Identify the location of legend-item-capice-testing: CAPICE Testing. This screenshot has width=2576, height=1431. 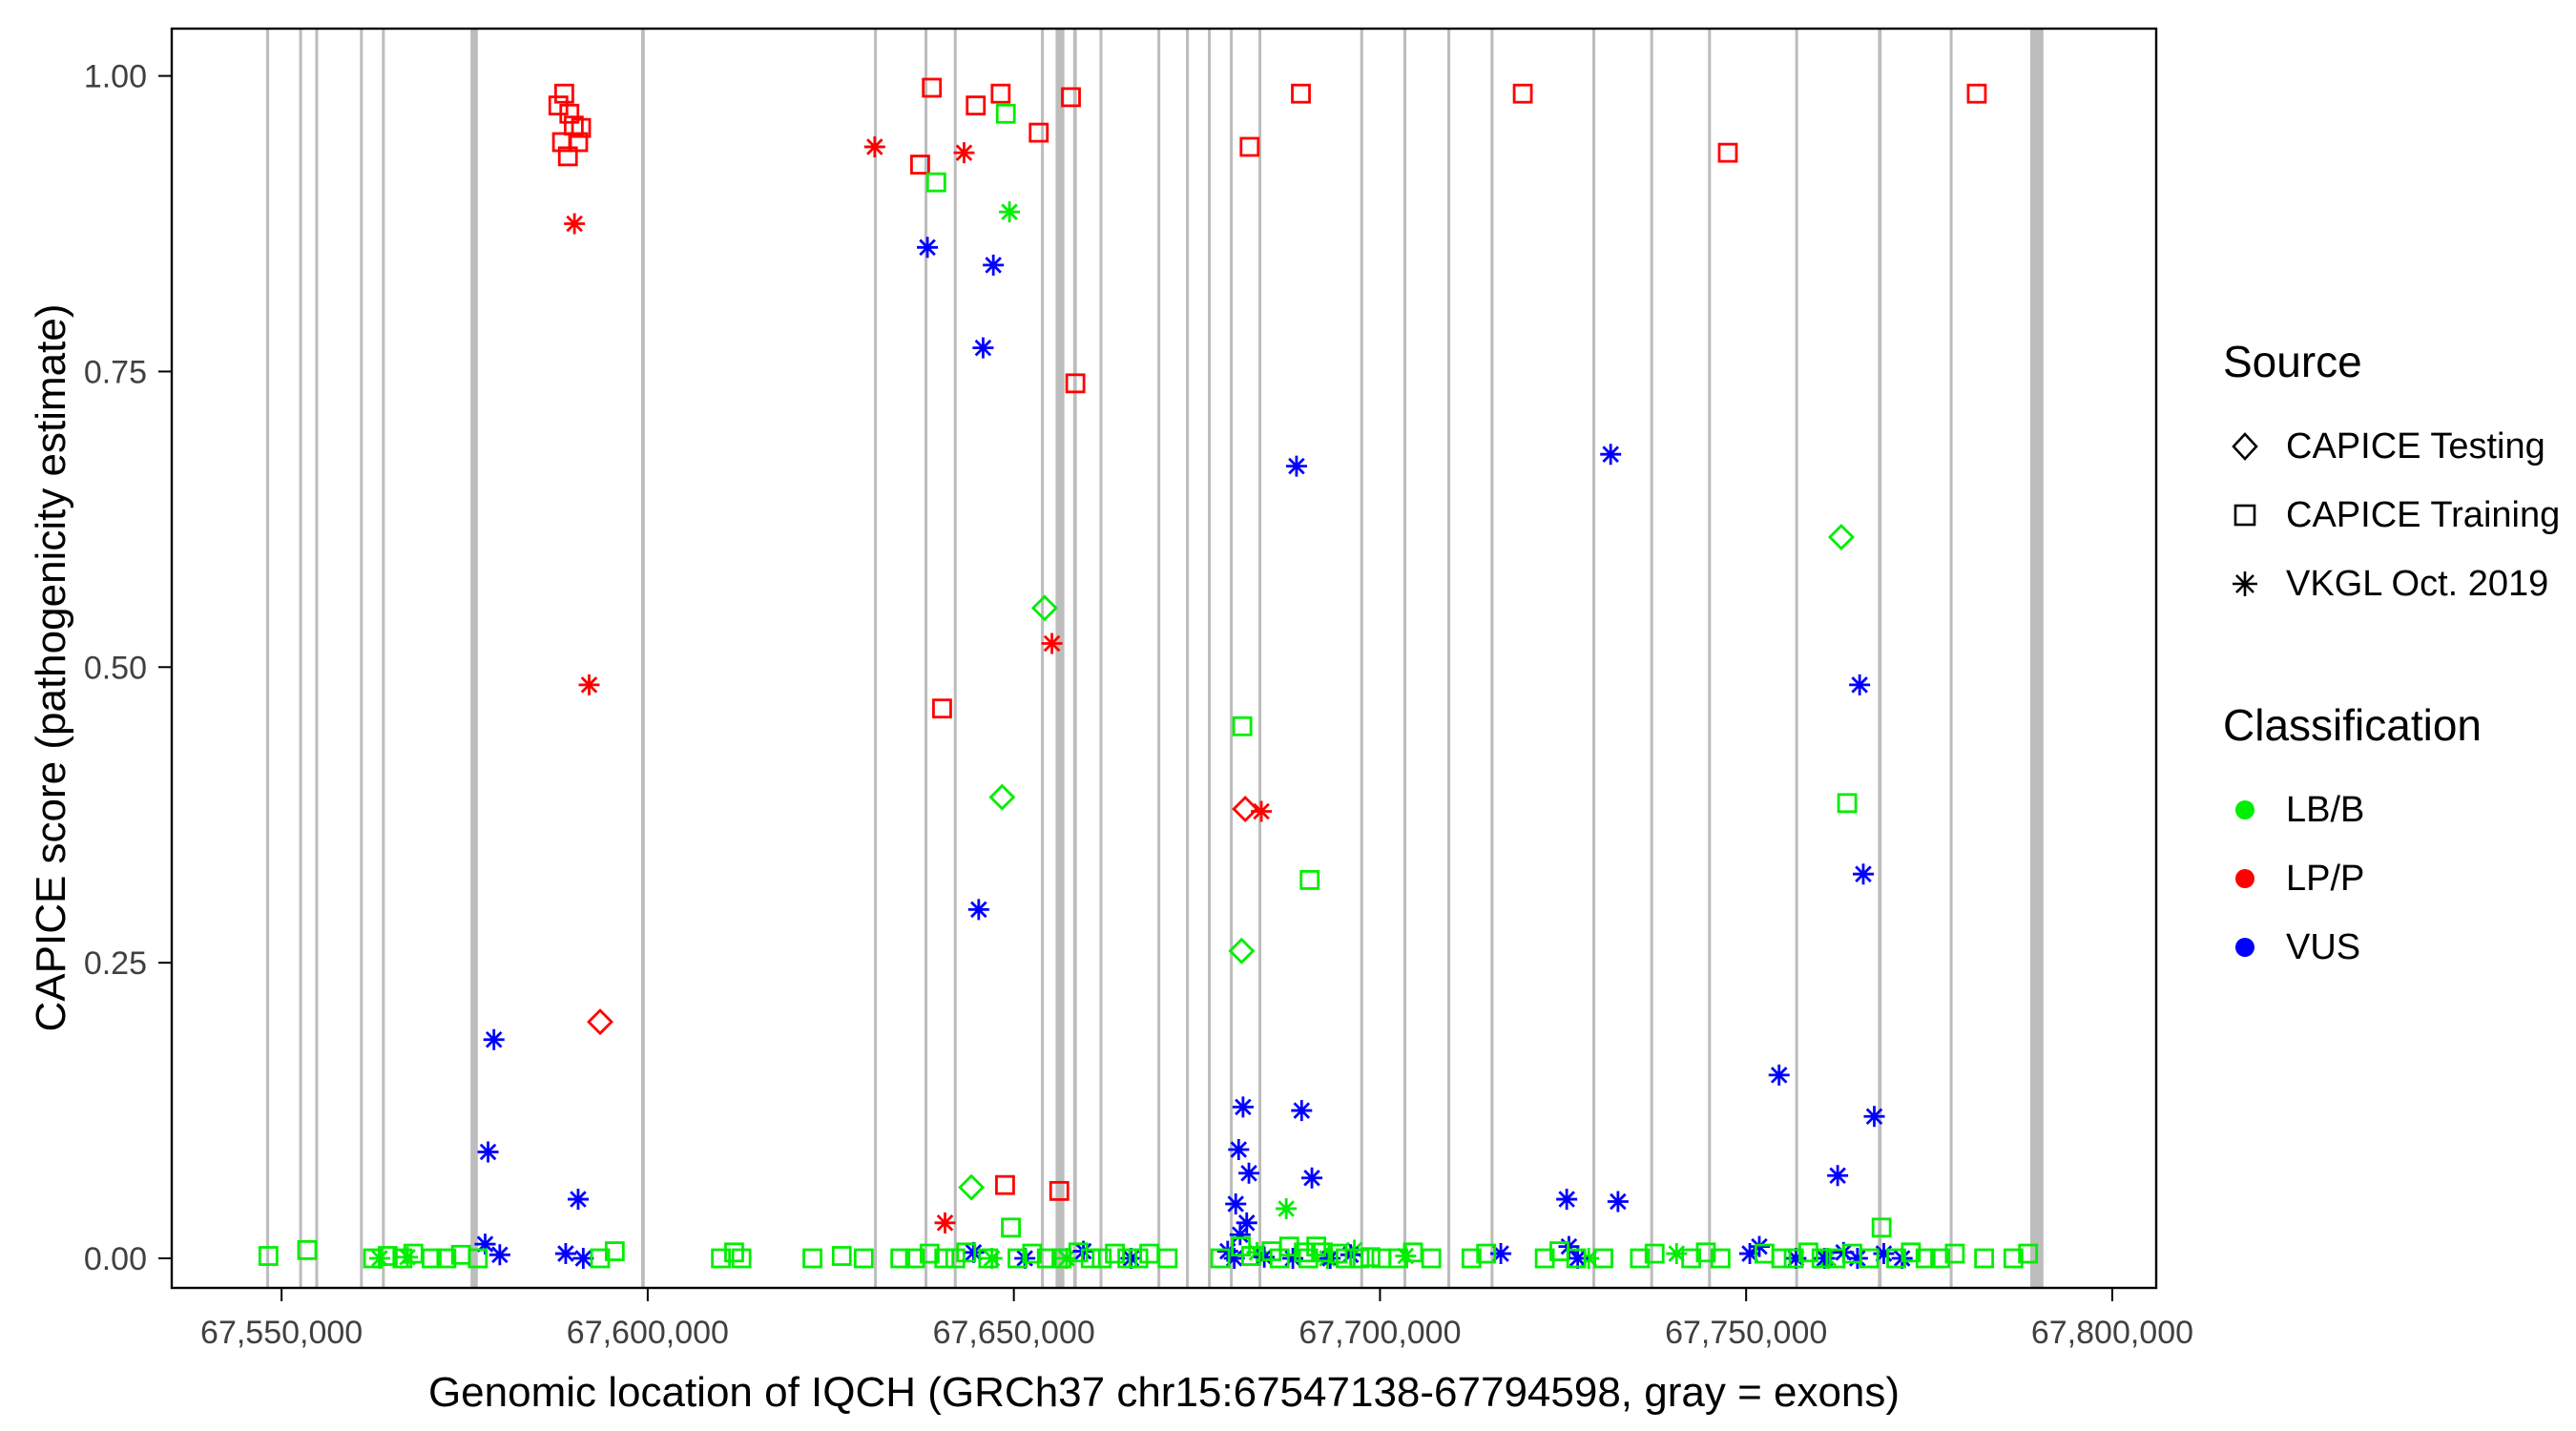
(2399, 446).